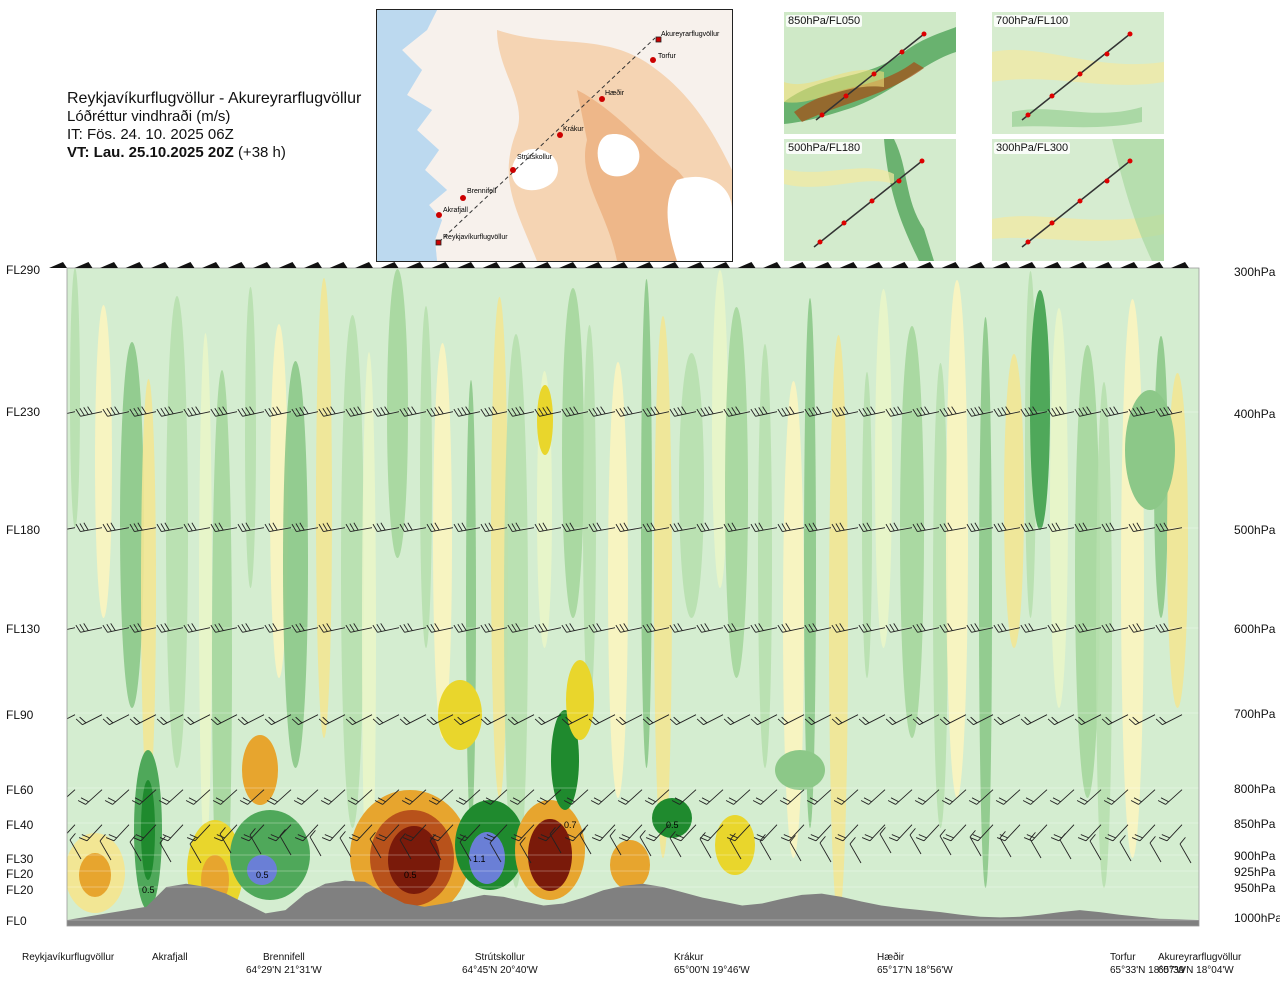  Describe the element at coordinates (630, 865) in the screenshot. I see `cell-krakur-west` at that location.